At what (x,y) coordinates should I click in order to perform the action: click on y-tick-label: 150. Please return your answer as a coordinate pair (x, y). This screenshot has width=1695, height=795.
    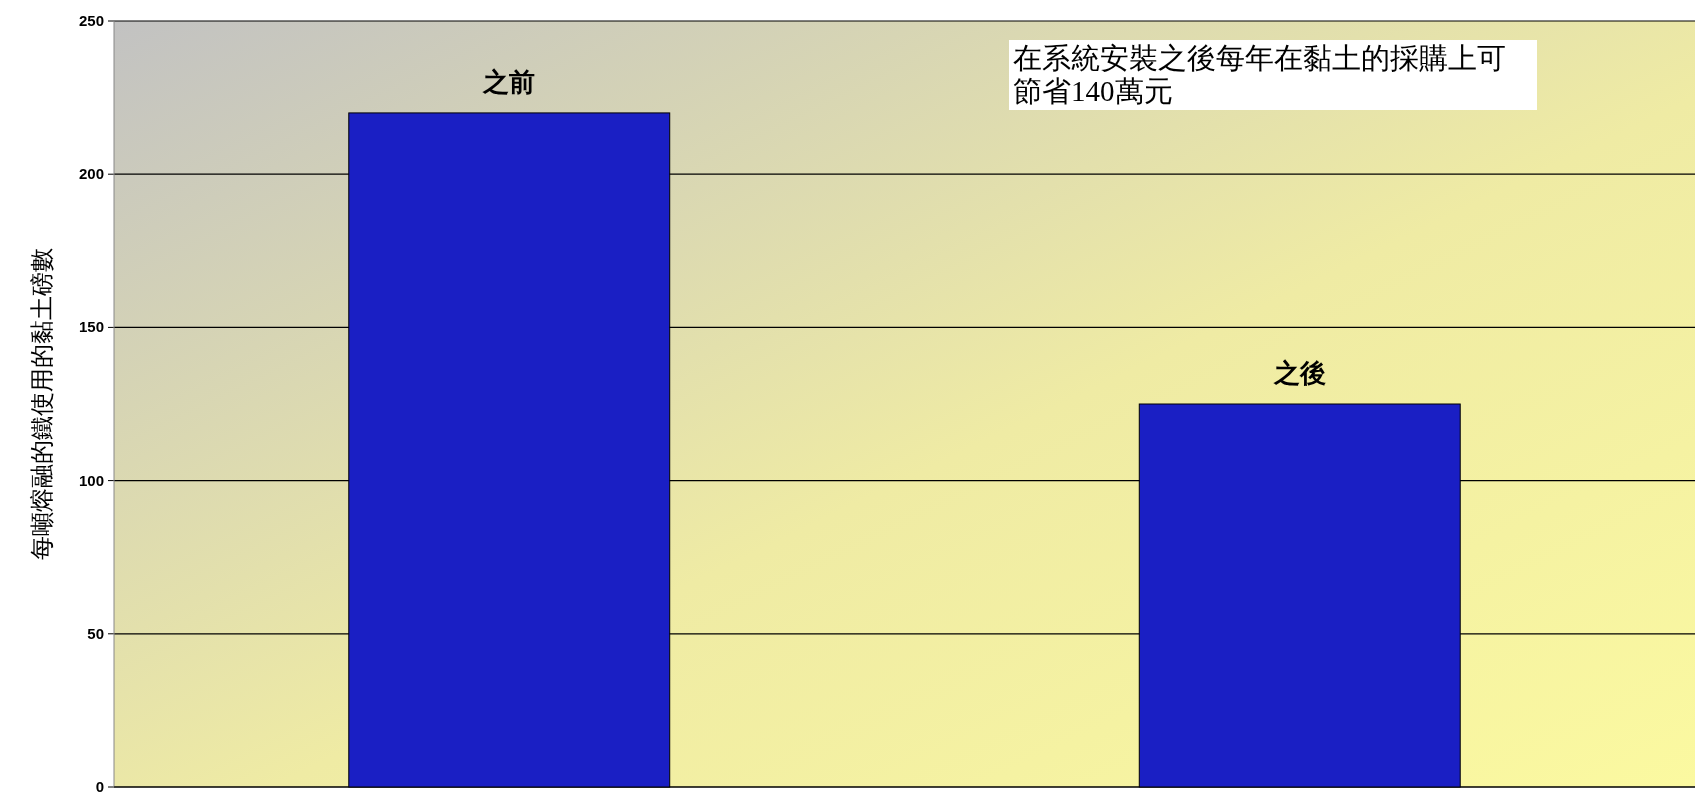
    Looking at the image, I should click on (91, 327).